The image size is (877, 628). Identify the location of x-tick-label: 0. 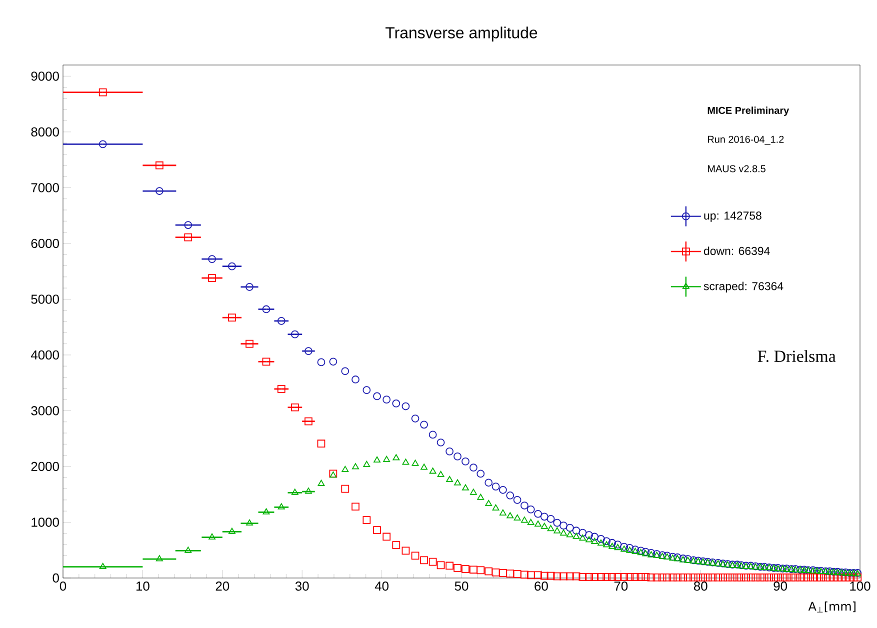
(63, 586).